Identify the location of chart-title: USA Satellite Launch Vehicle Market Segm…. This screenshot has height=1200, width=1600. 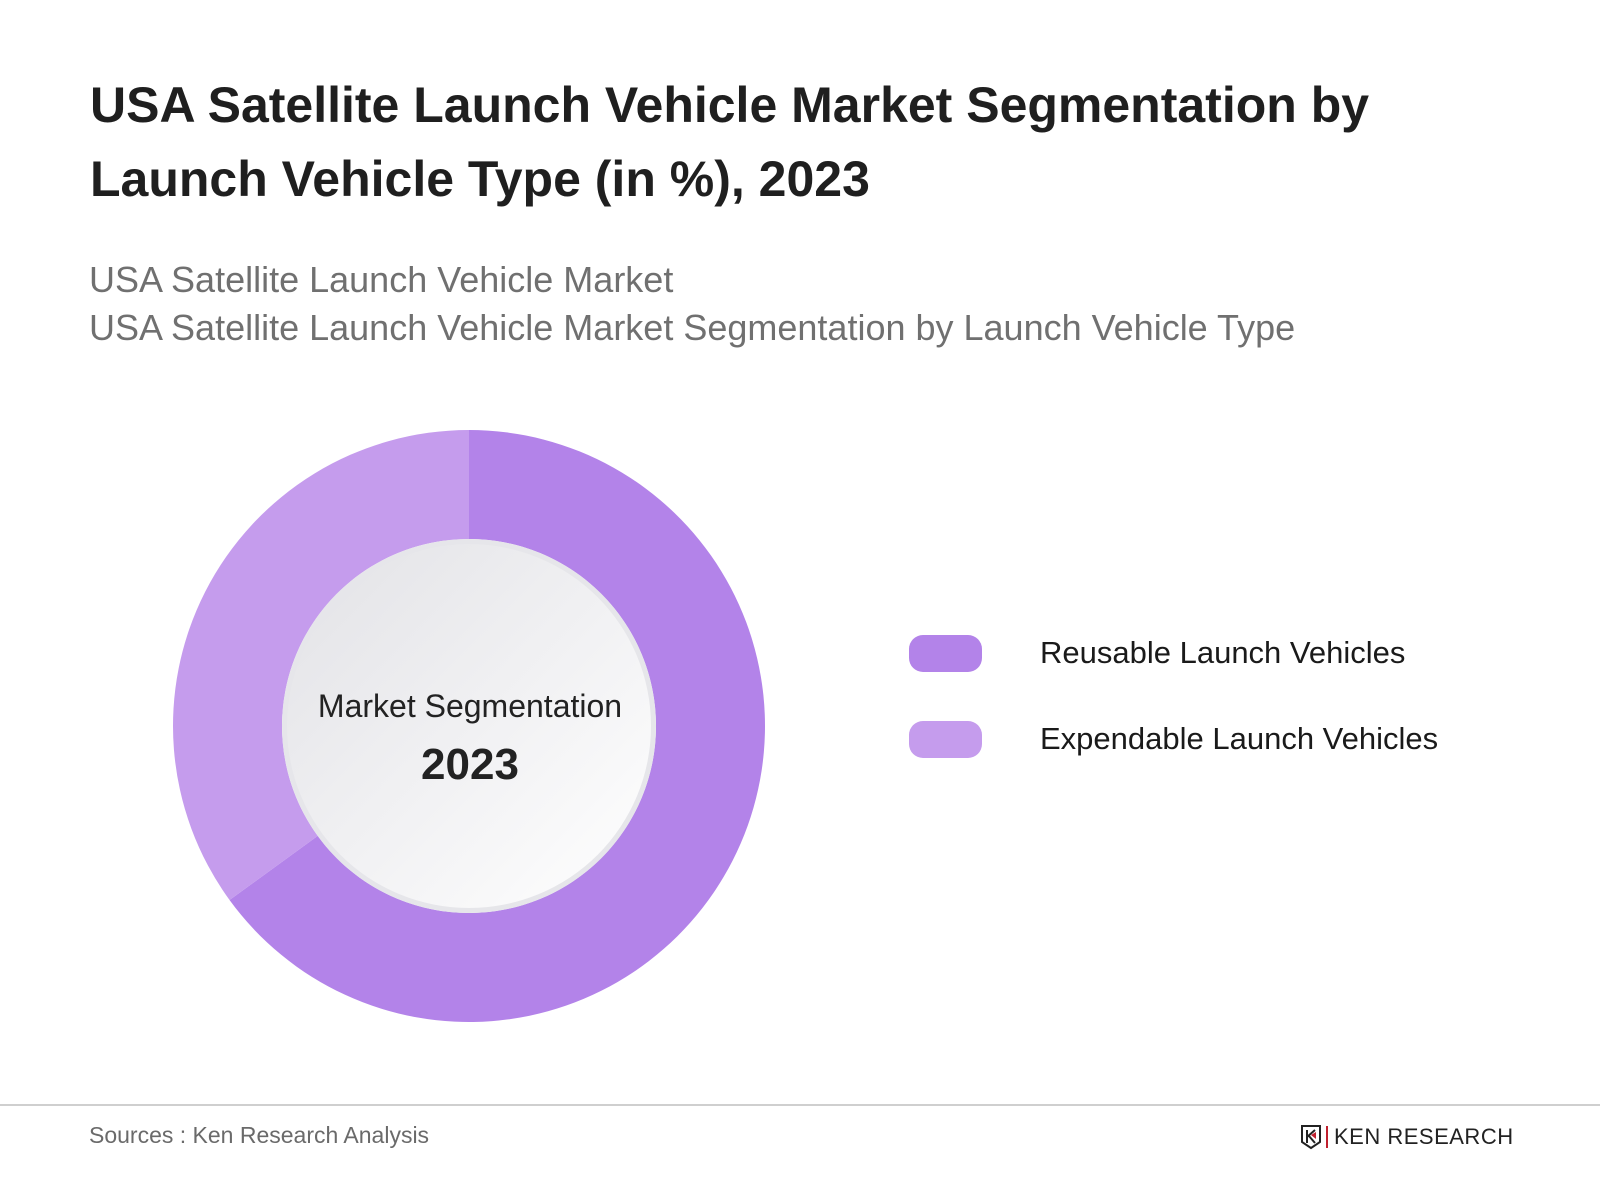
(730, 142).